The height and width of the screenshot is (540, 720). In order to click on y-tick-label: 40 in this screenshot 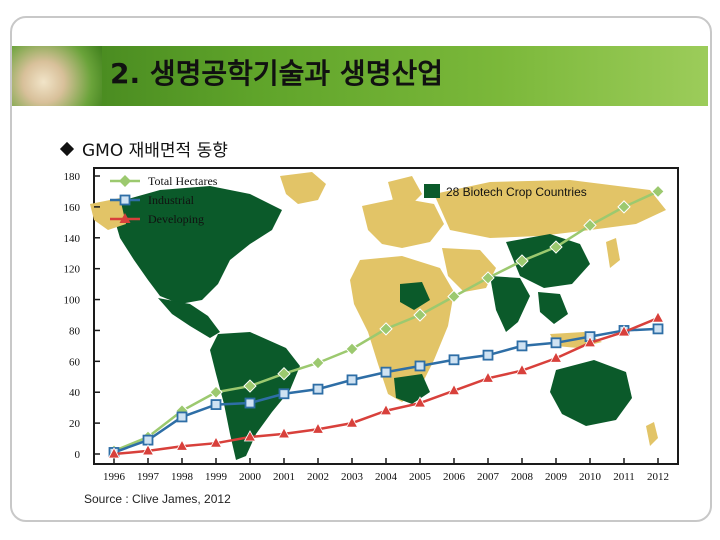, I will do `click(75, 393)`.